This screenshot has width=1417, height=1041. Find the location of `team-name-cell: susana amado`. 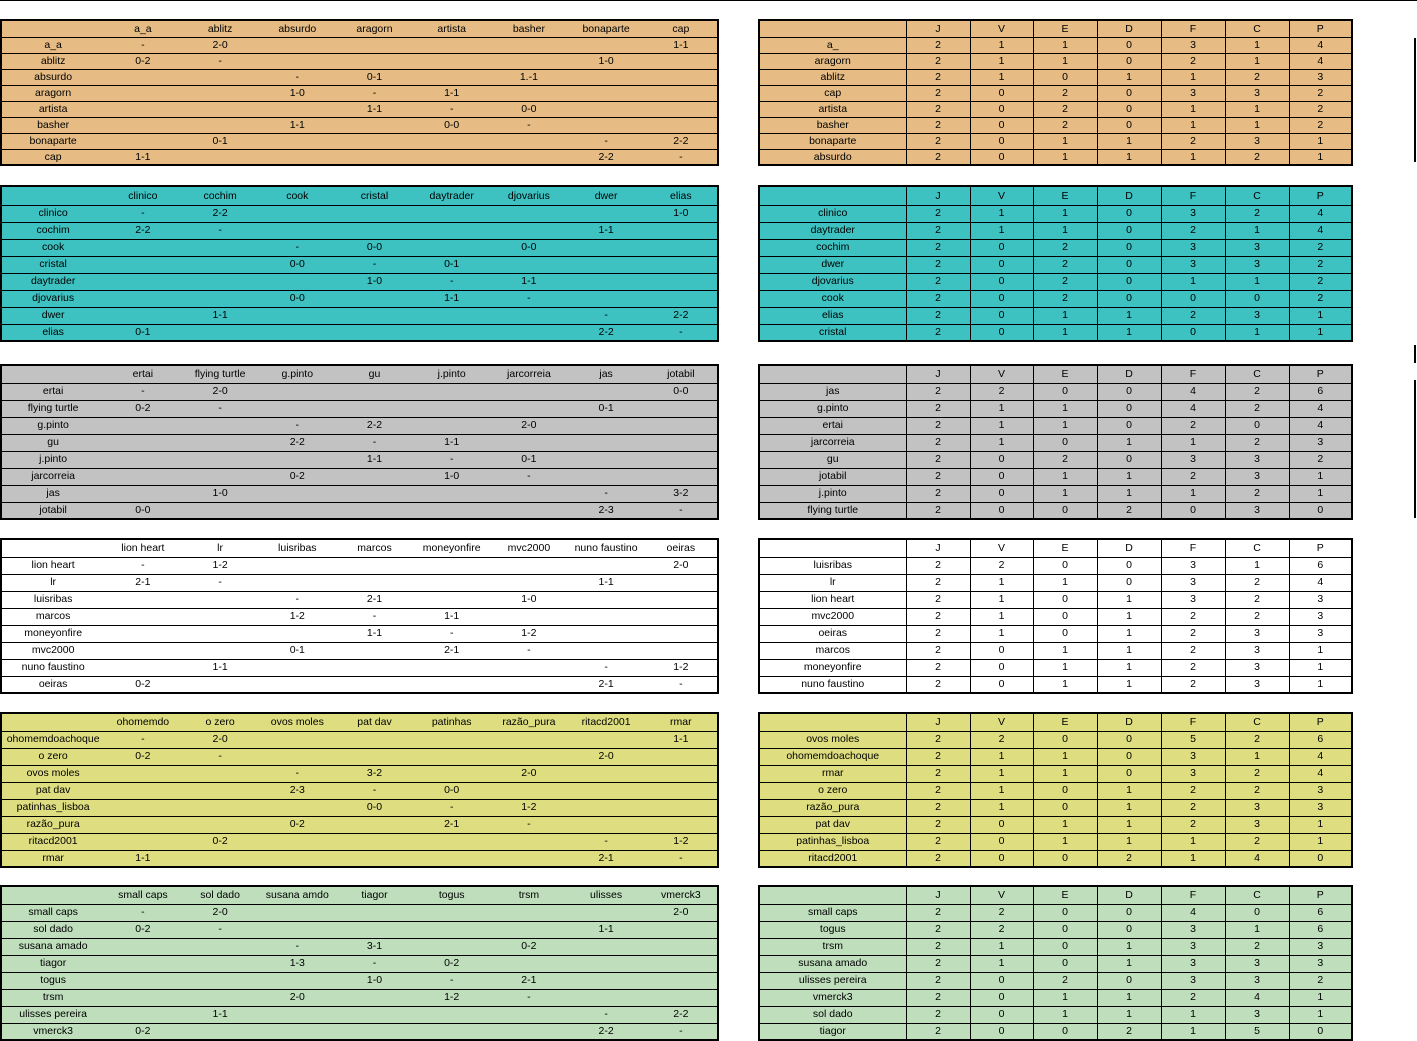

team-name-cell: susana amado is located at coordinates (833, 964).